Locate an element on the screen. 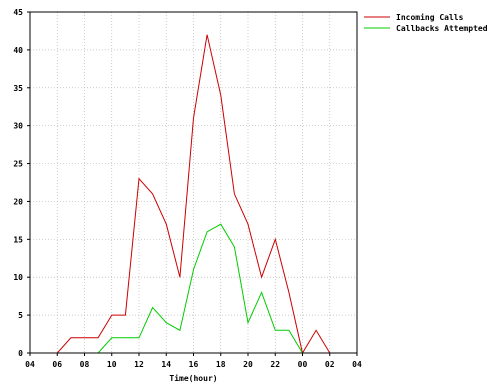 This screenshot has width=504, height=385. x-tick-label: 20 is located at coordinates (248, 364).